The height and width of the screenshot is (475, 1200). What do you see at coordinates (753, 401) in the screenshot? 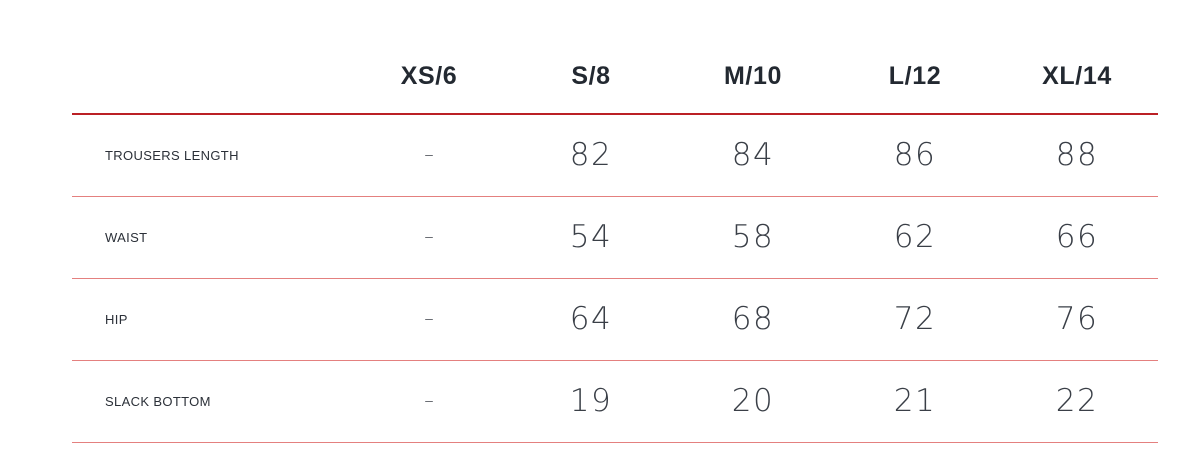
I see `cell-slack-bottom-m: 20` at bounding box center [753, 401].